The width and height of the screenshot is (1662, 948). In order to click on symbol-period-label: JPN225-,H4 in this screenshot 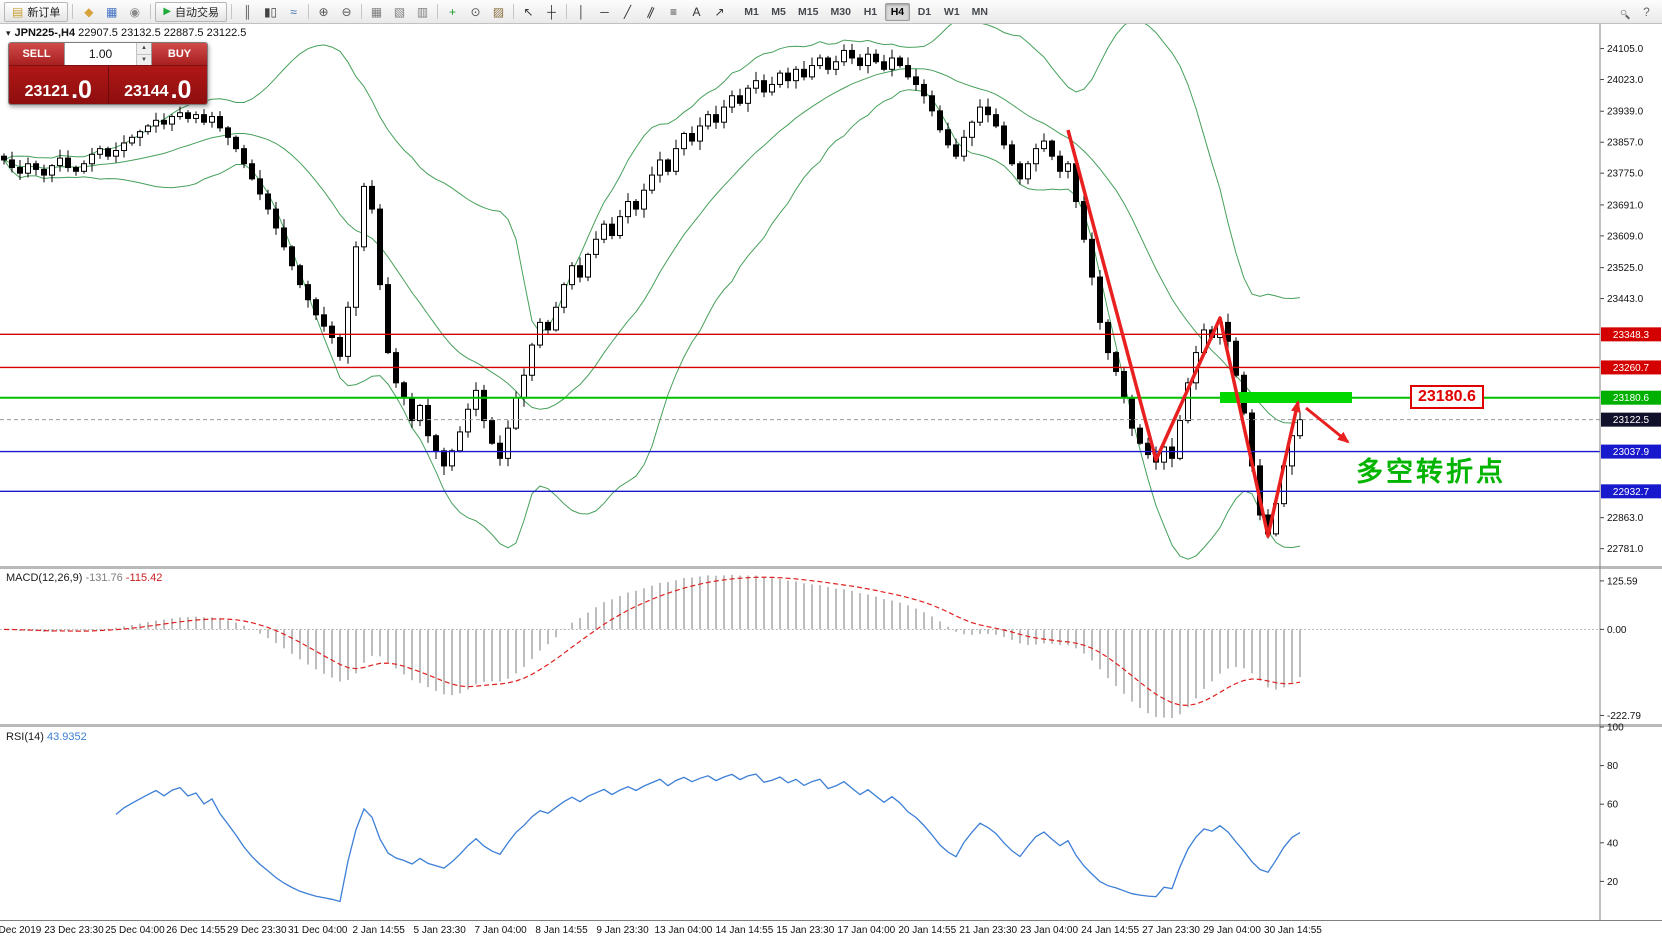, I will do `click(45, 33)`.